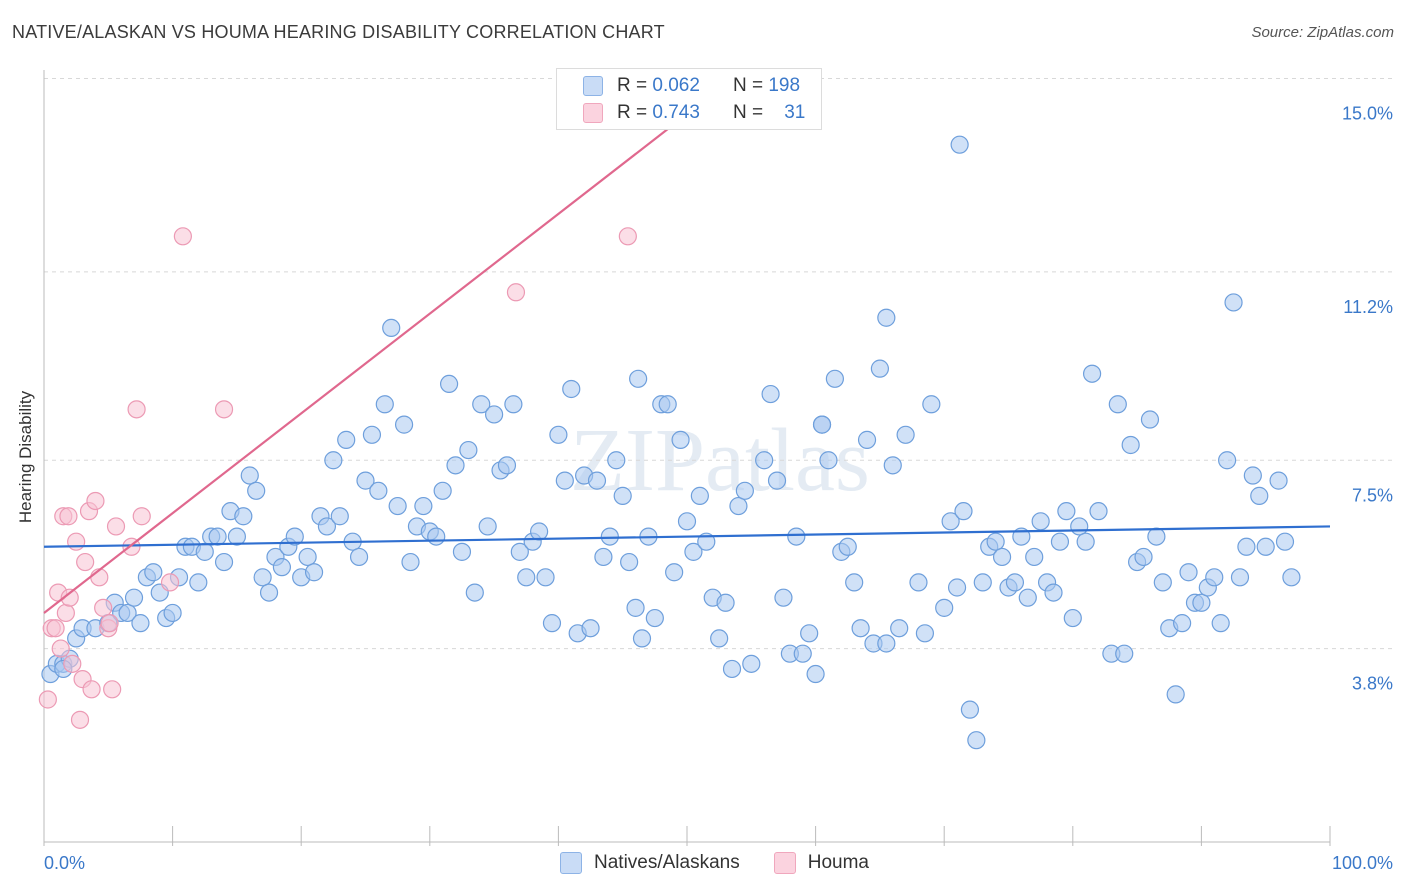 Image resolution: width=1406 pixels, height=892 pixels. I want to click on natives-trend-line, so click(687, 536).